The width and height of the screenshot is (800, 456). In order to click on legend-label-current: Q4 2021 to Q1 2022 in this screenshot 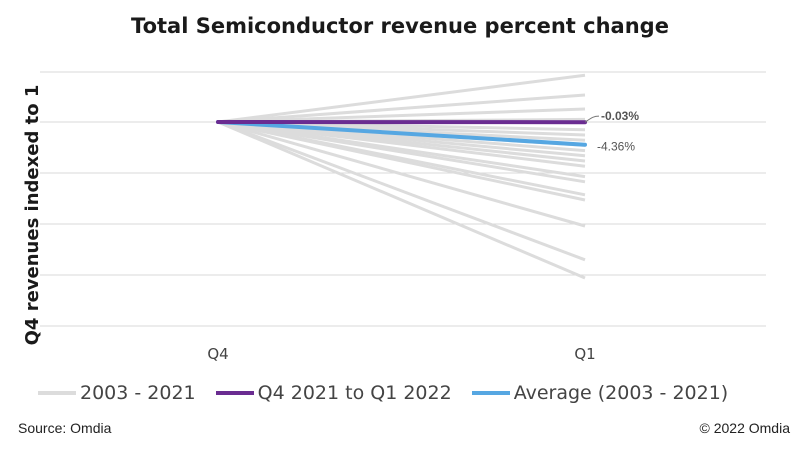, I will do `click(354, 393)`.